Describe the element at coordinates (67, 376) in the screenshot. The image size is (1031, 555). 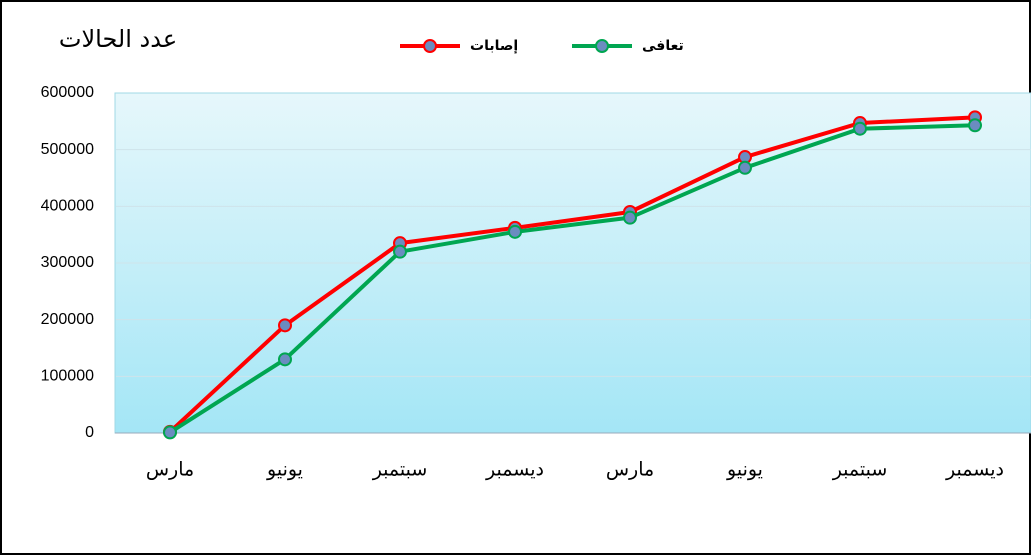
I see `y-tick-label: 100000` at that location.